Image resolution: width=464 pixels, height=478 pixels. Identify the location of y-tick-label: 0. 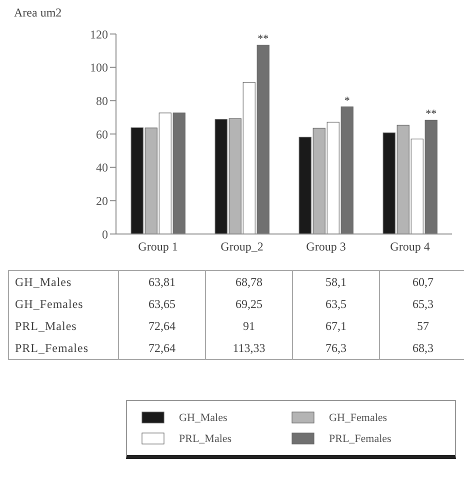
(105, 234).